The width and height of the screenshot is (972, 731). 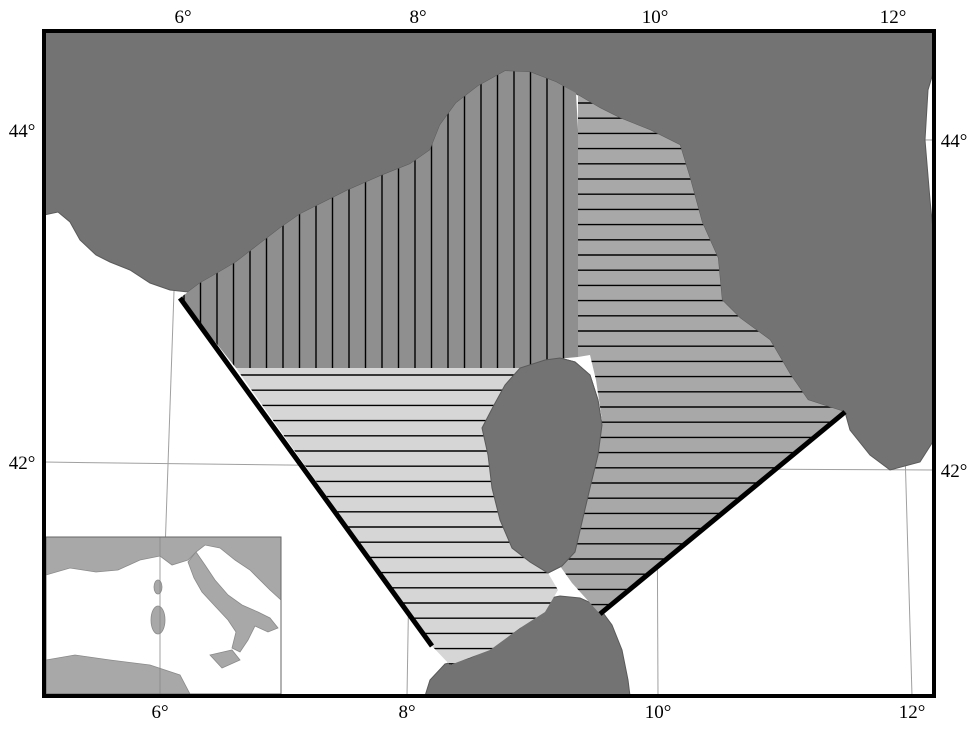 I want to click on boundary-southwest, so click(x=306, y=472).